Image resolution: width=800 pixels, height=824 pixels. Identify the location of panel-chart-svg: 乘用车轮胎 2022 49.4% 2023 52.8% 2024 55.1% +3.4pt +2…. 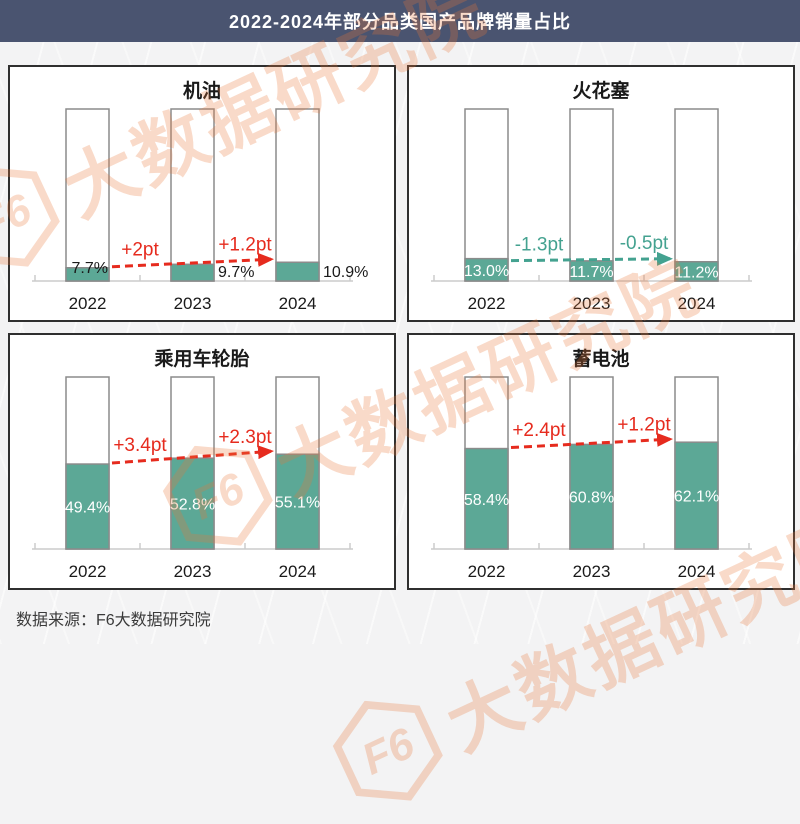
(192, 464).